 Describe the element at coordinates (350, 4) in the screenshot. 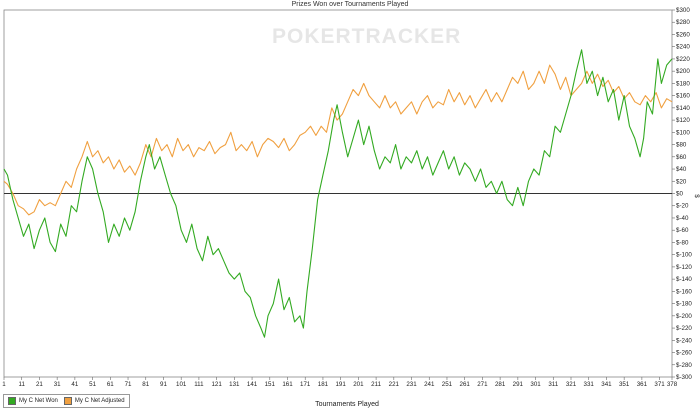

I see `chart-title: Prizes Won over Tournaments Played` at that location.